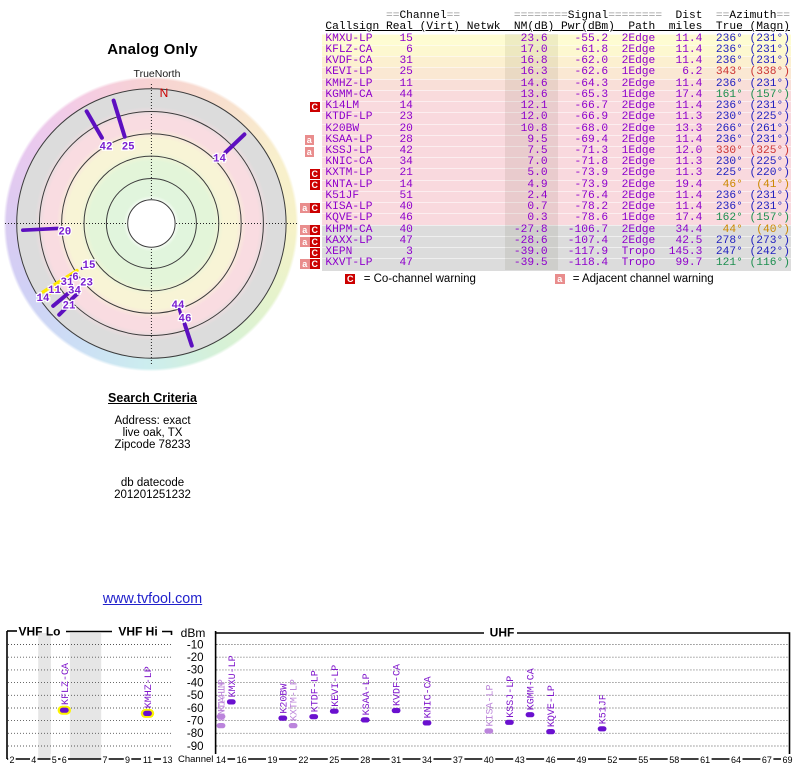  I want to click on svg-text: KMXU-LP, so click(233, 676).